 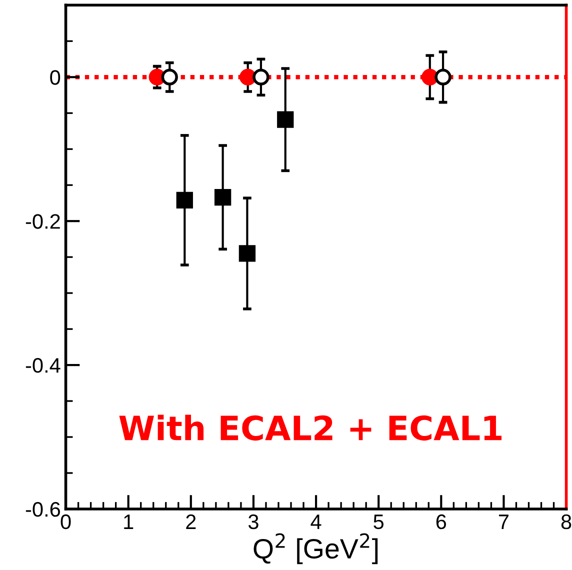 I want to click on x-tick-label: 0, so click(x=65, y=522).